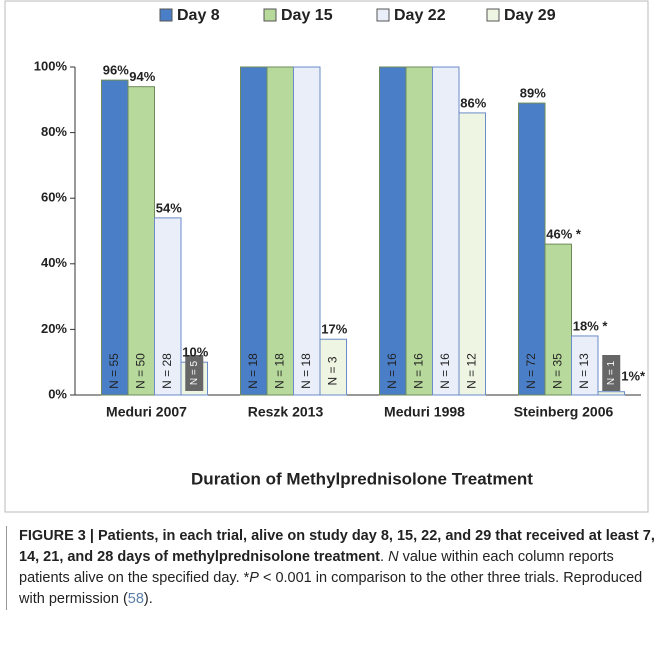  What do you see at coordinates (473, 102) in the screenshot?
I see `data-label: 86%` at bounding box center [473, 102].